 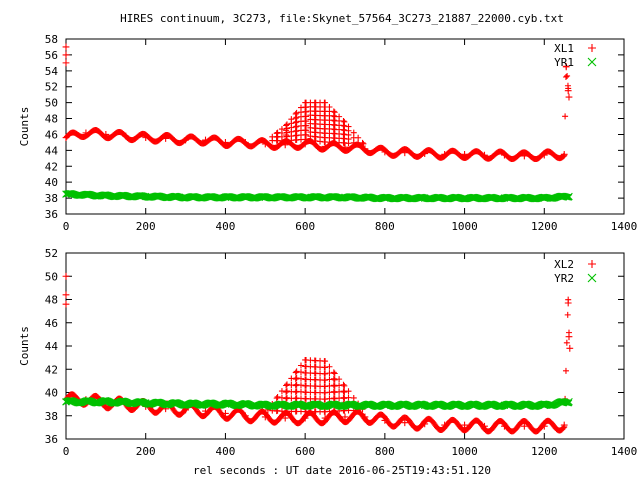 What do you see at coordinates (51, 39) in the screenshot?
I see `y-tick-label: 58` at bounding box center [51, 39].